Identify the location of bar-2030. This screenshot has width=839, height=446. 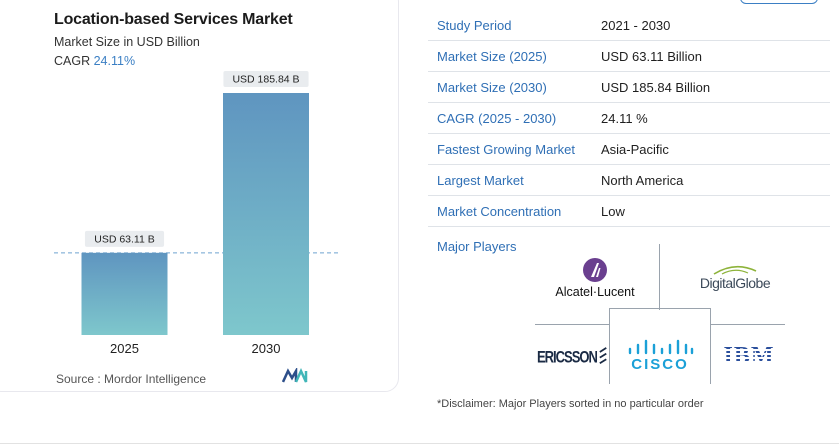
(266, 214).